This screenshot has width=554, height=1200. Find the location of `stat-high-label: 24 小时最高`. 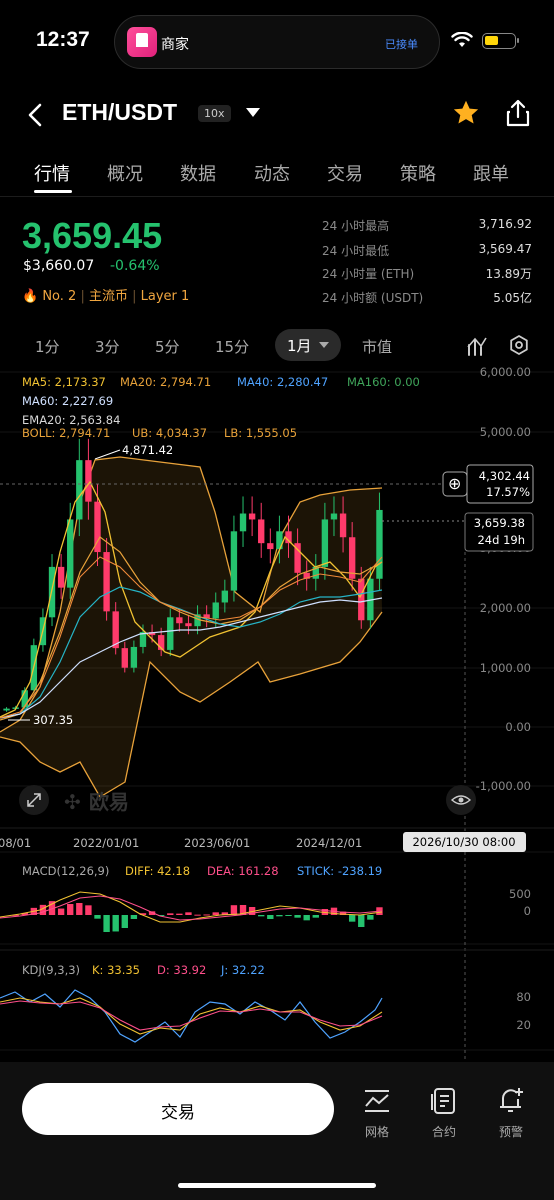

stat-high-label: 24 小时最高 is located at coordinates (356, 226).